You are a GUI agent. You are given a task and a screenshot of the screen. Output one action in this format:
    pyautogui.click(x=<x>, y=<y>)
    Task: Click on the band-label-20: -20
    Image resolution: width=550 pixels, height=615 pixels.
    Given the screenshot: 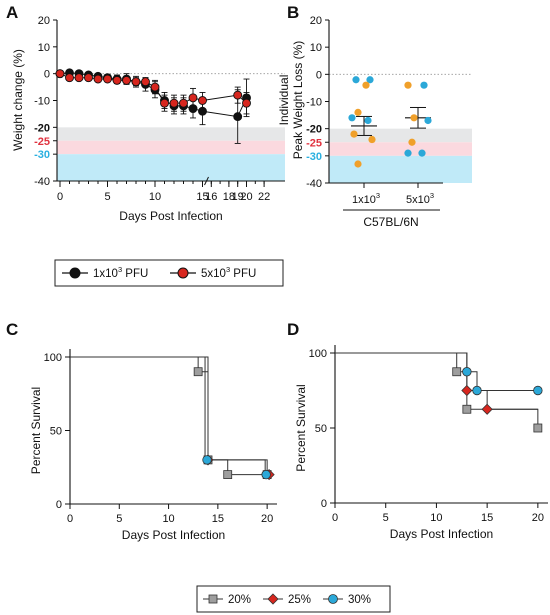 What is the action you would take?
    pyautogui.click(x=42, y=128)
    